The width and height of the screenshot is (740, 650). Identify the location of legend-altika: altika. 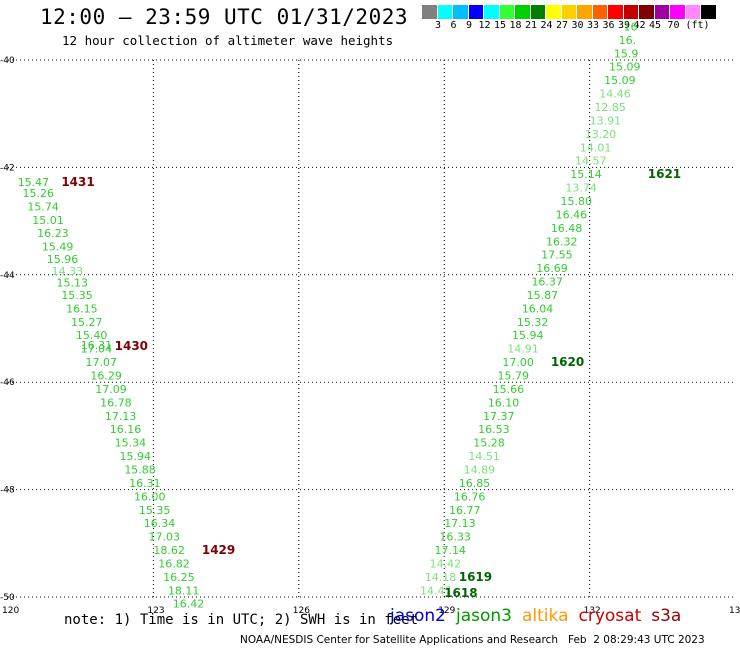
(545, 616).